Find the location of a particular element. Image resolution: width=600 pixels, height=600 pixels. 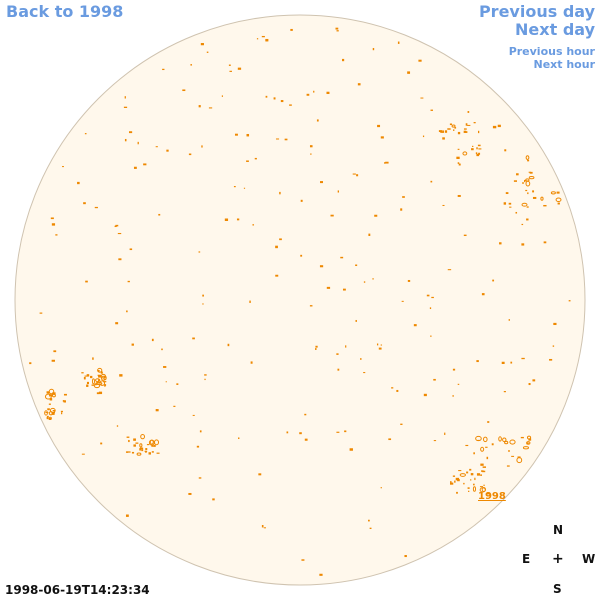

back-to-year-link: Back to 1998 is located at coordinates (65, 11).